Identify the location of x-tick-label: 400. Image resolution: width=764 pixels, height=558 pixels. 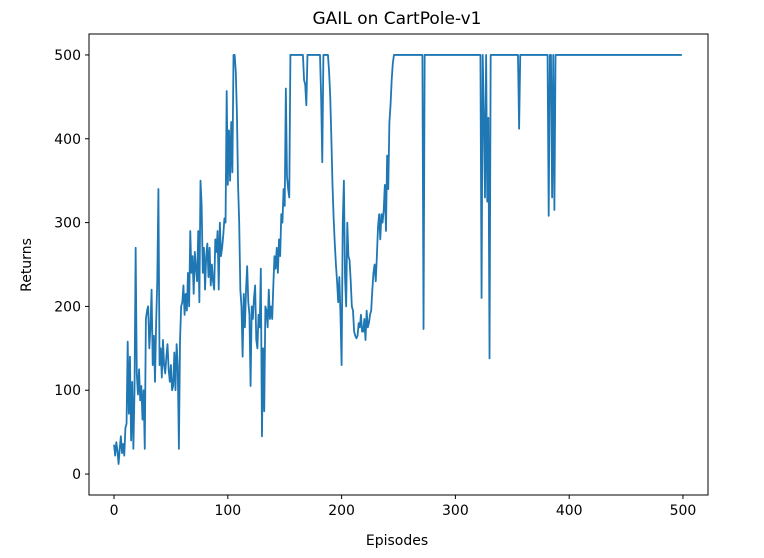
(569, 511).